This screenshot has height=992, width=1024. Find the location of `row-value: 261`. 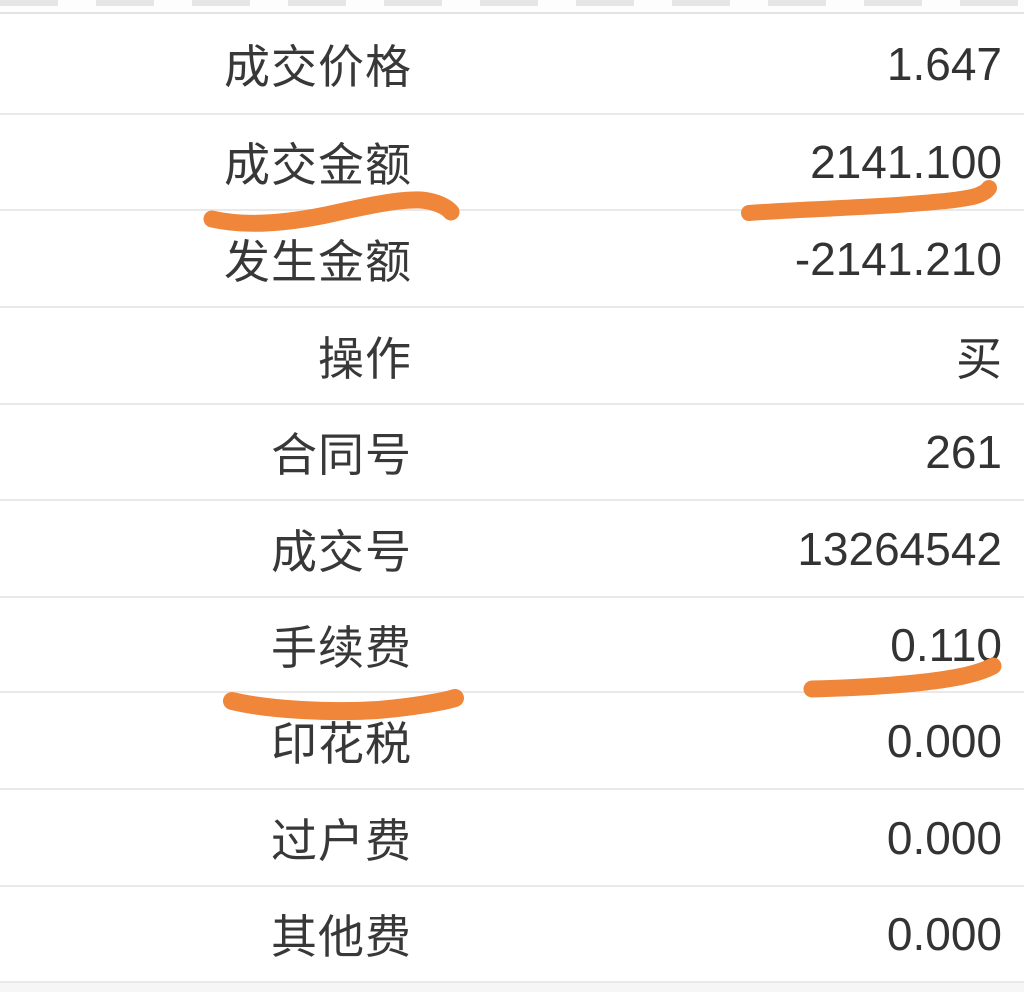

row-value: 261 is located at coordinates (963, 452).